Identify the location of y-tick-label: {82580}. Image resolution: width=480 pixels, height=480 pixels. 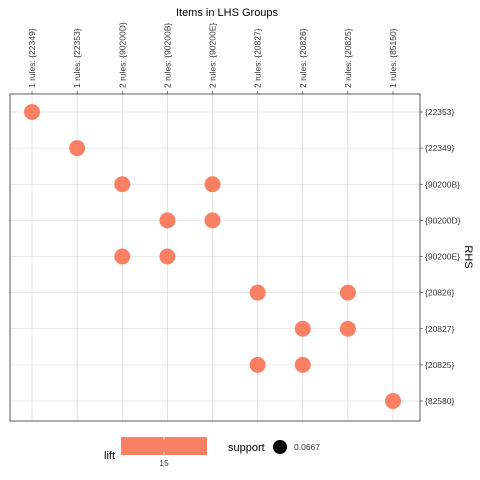
(439, 401).